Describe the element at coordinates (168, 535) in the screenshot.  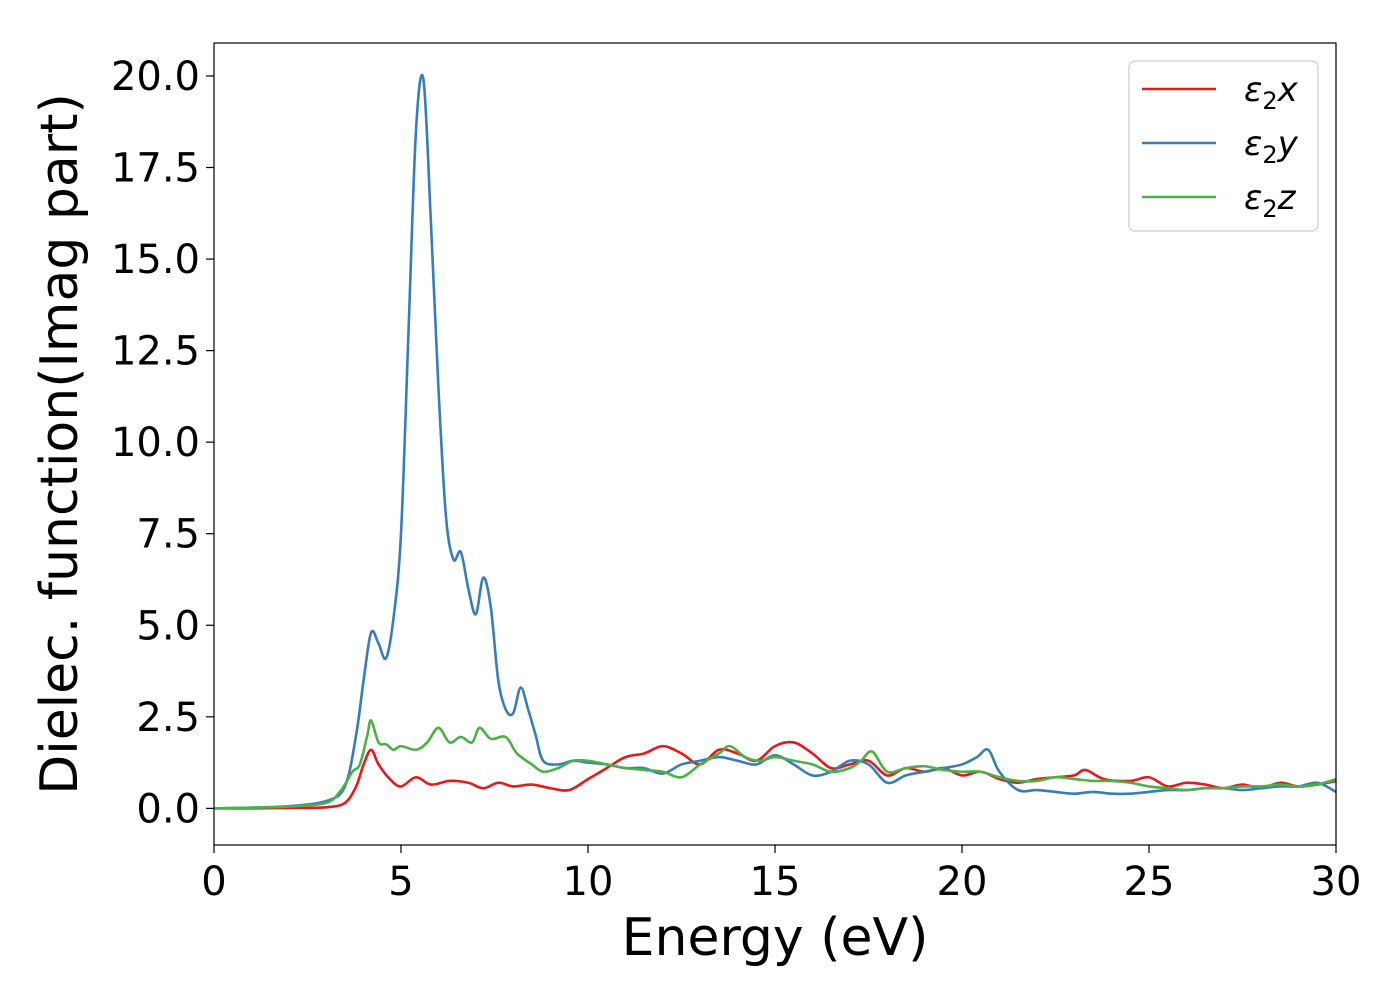
I see `y-tick-label: 7.5` at that location.